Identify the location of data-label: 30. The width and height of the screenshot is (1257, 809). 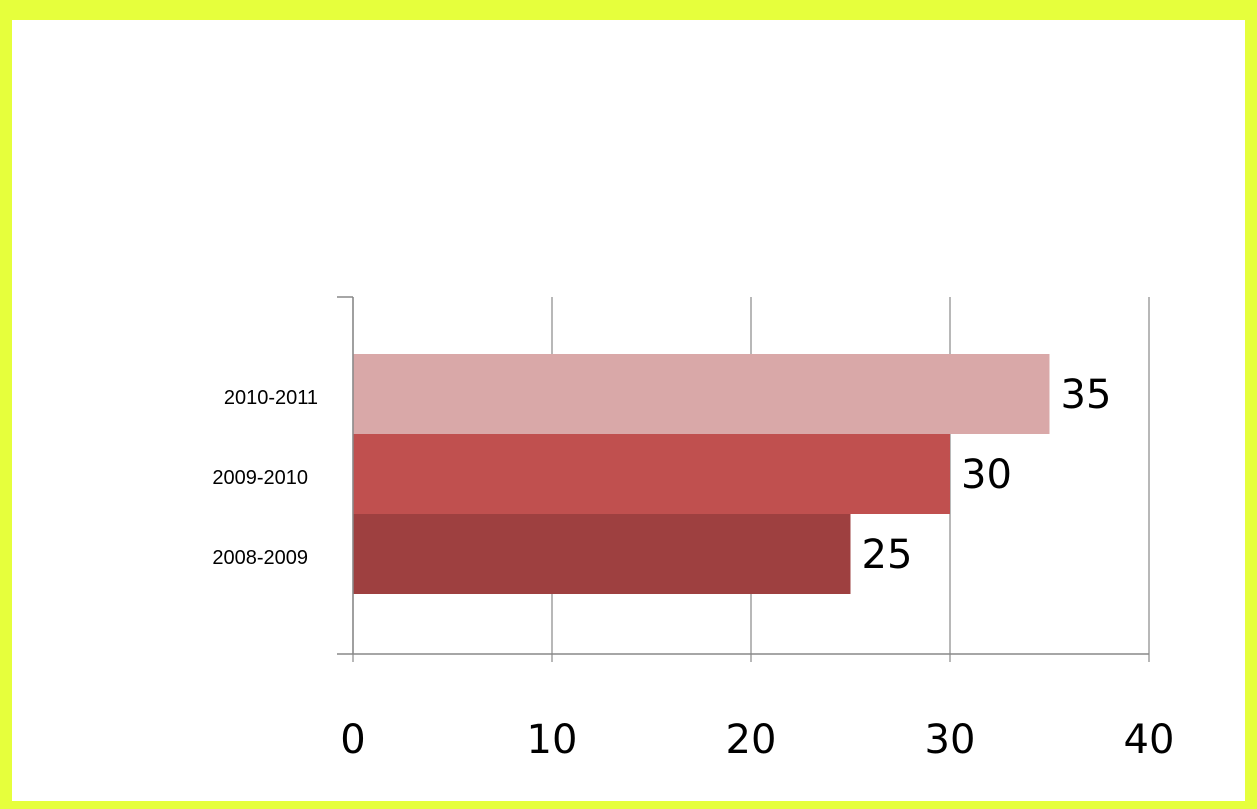
(986, 475).